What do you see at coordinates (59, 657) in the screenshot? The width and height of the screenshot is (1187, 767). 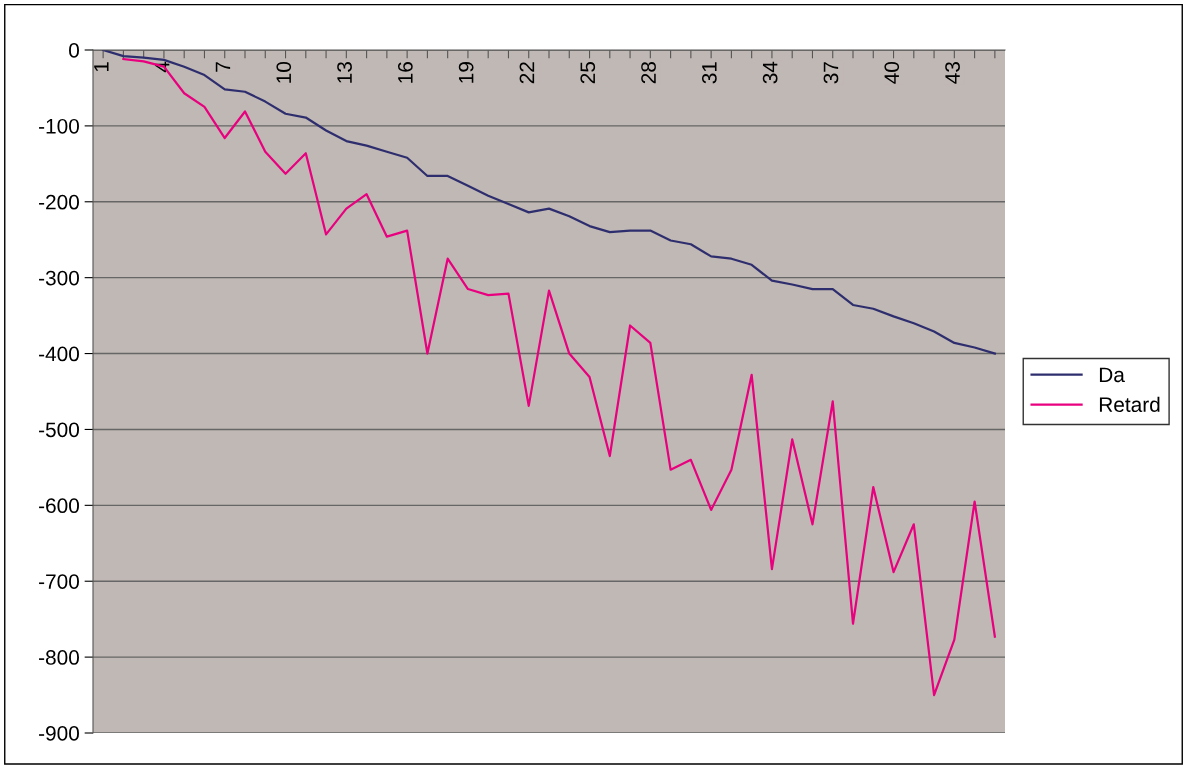 I see `y-tick-label: -800` at bounding box center [59, 657].